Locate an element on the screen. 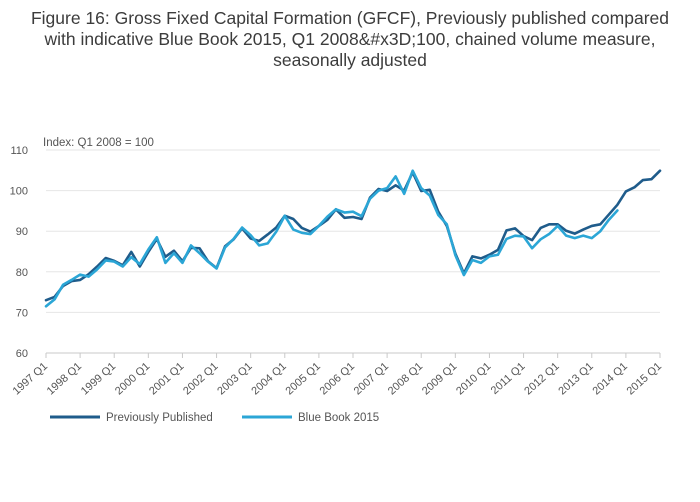 The image size is (700, 502). legend-label-1: Blue Book 2015 is located at coordinates (338, 418).